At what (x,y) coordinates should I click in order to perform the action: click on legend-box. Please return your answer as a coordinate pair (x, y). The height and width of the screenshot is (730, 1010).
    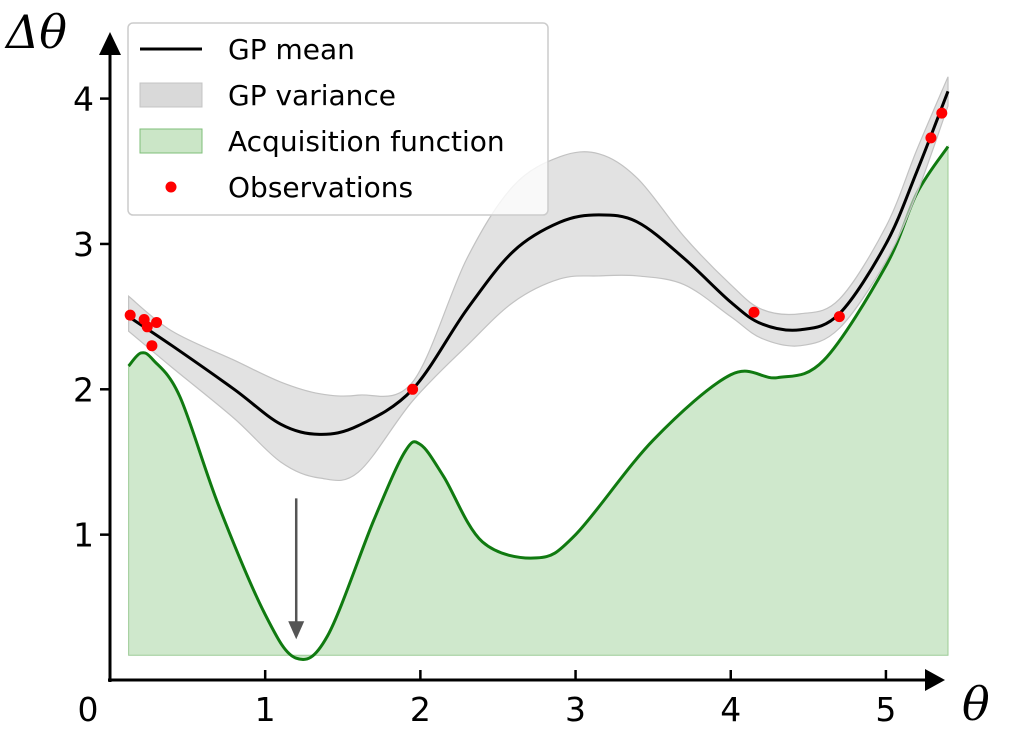
    Looking at the image, I should click on (338, 119).